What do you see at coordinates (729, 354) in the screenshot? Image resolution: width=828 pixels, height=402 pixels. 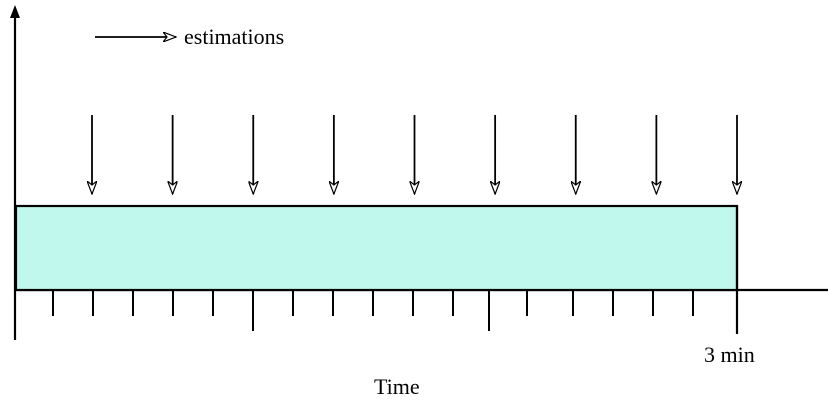 I see `end-marker-label: 3 min` at bounding box center [729, 354].